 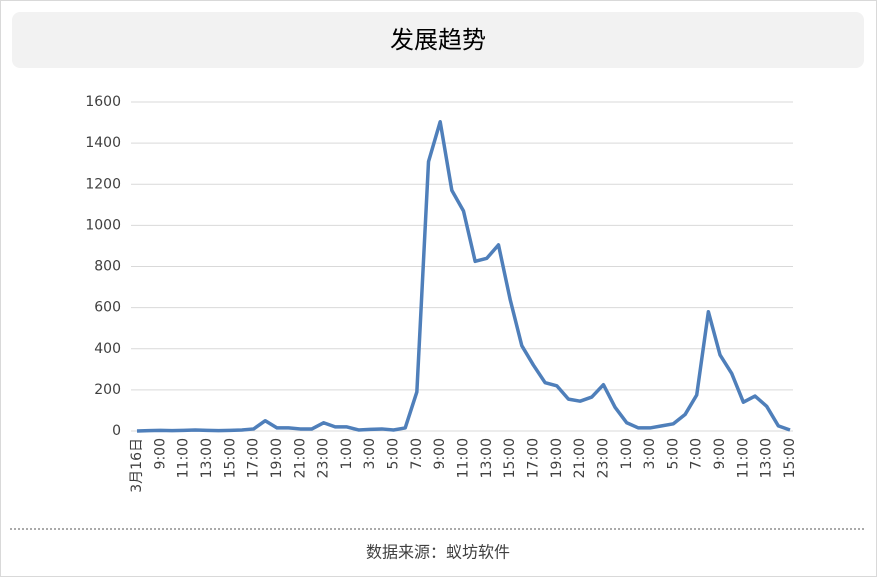 I want to click on title-box, so click(x=438, y=40).